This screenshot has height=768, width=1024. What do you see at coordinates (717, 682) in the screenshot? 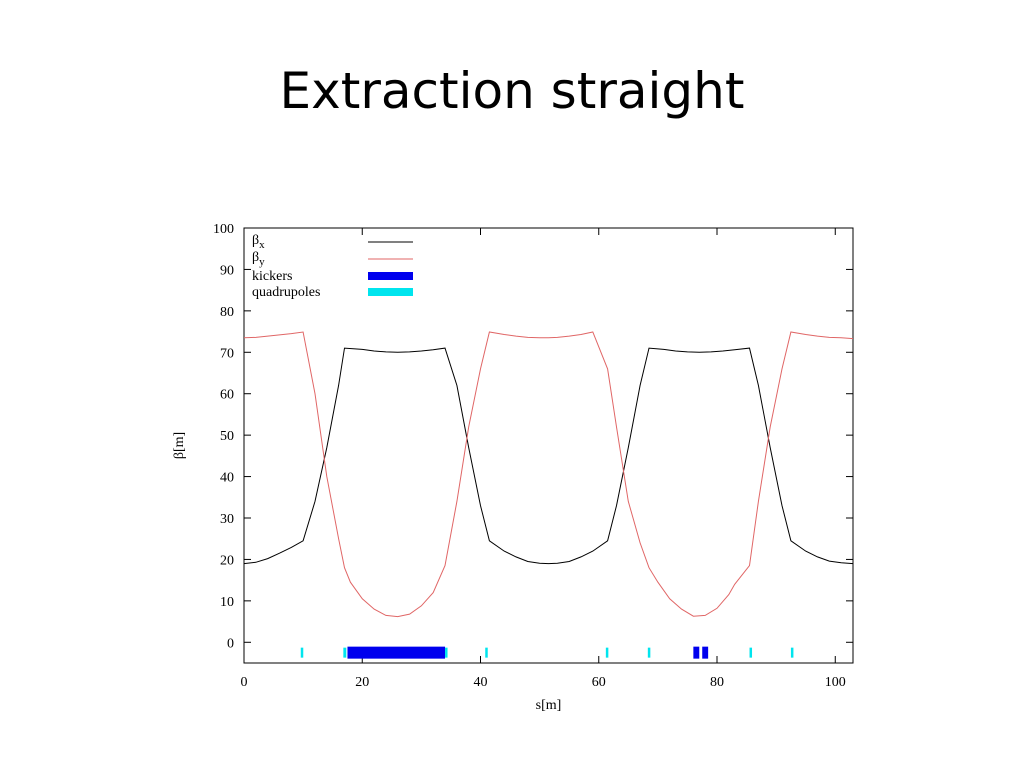
I see `x-tick-label: 80` at bounding box center [717, 682].